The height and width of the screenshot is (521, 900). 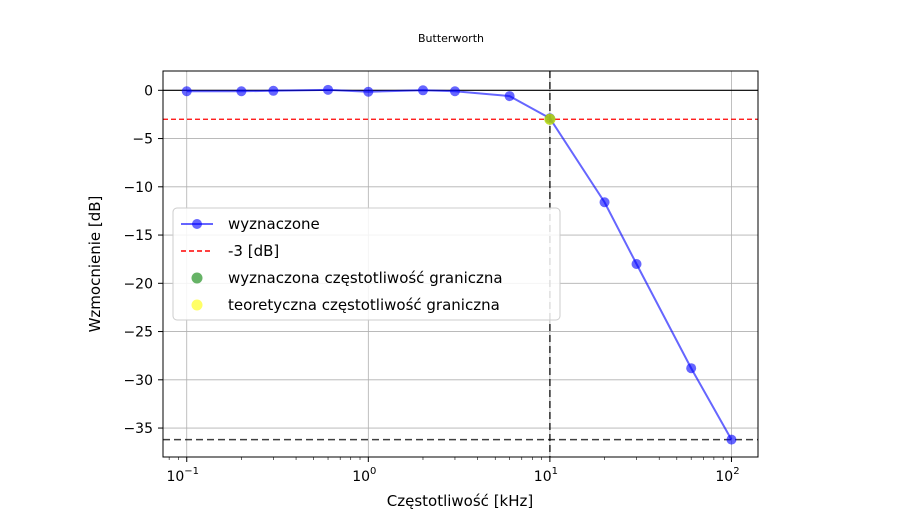 I want to click on x-tick-label: 10⁰, so click(x=364, y=475).